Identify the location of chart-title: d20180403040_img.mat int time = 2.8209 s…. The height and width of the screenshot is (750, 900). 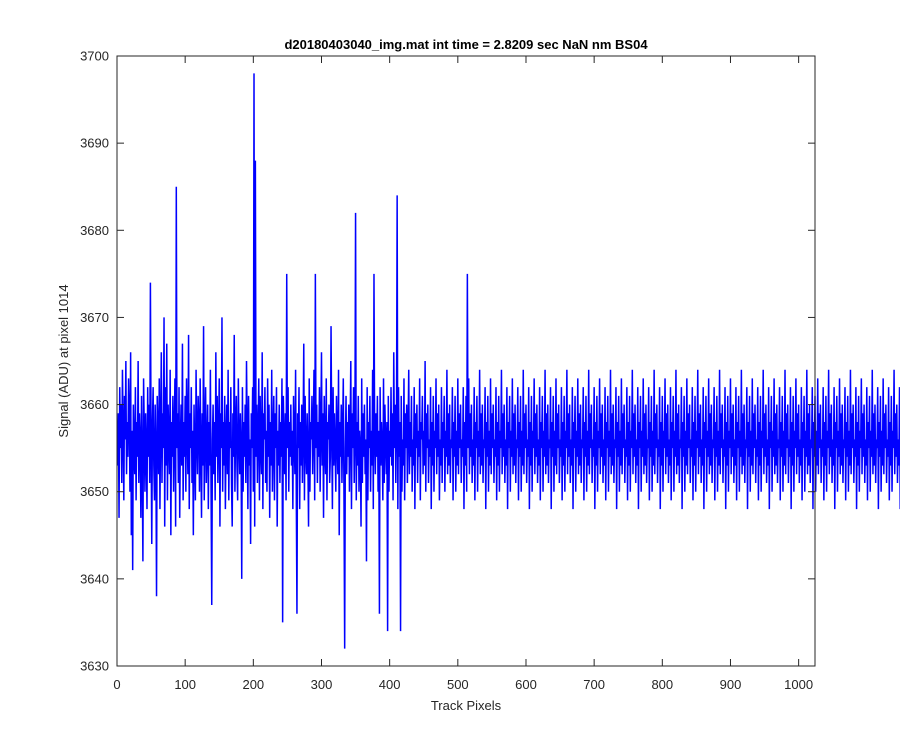
(466, 44).